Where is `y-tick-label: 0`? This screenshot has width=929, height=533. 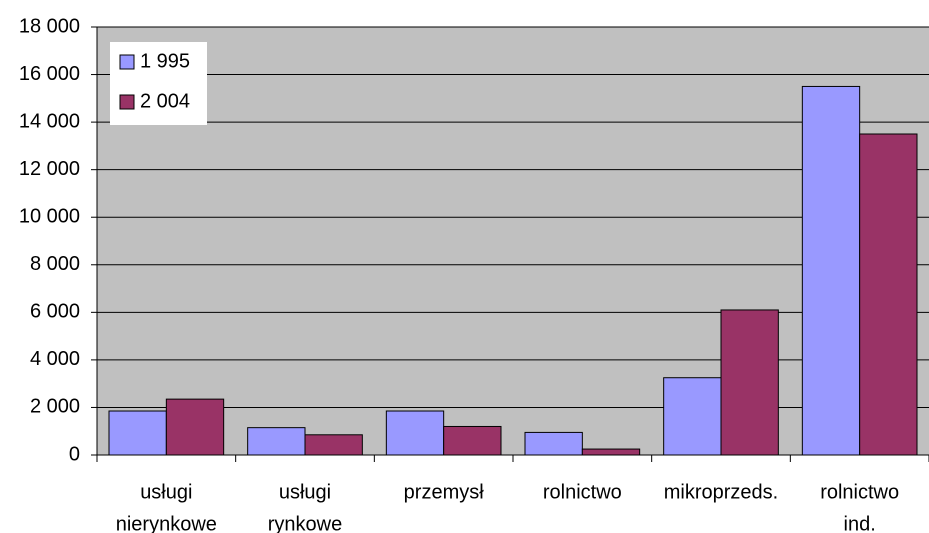
y-tick-label: 0 is located at coordinates (74, 454).